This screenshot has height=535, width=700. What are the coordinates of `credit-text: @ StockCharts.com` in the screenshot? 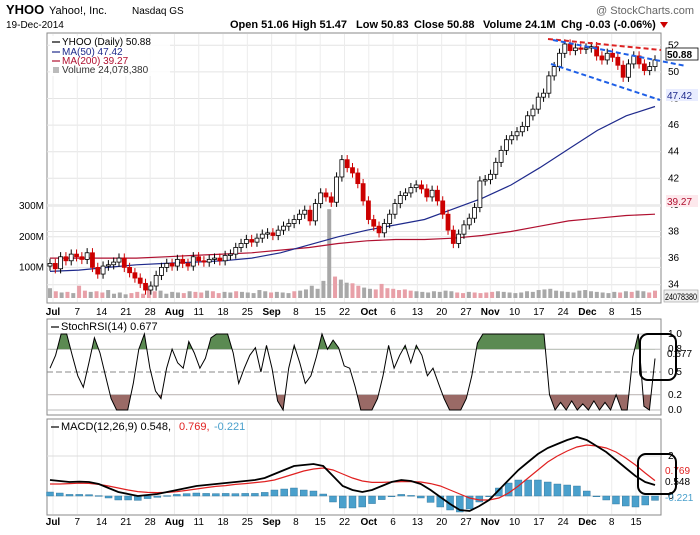 It's located at (645, 11).